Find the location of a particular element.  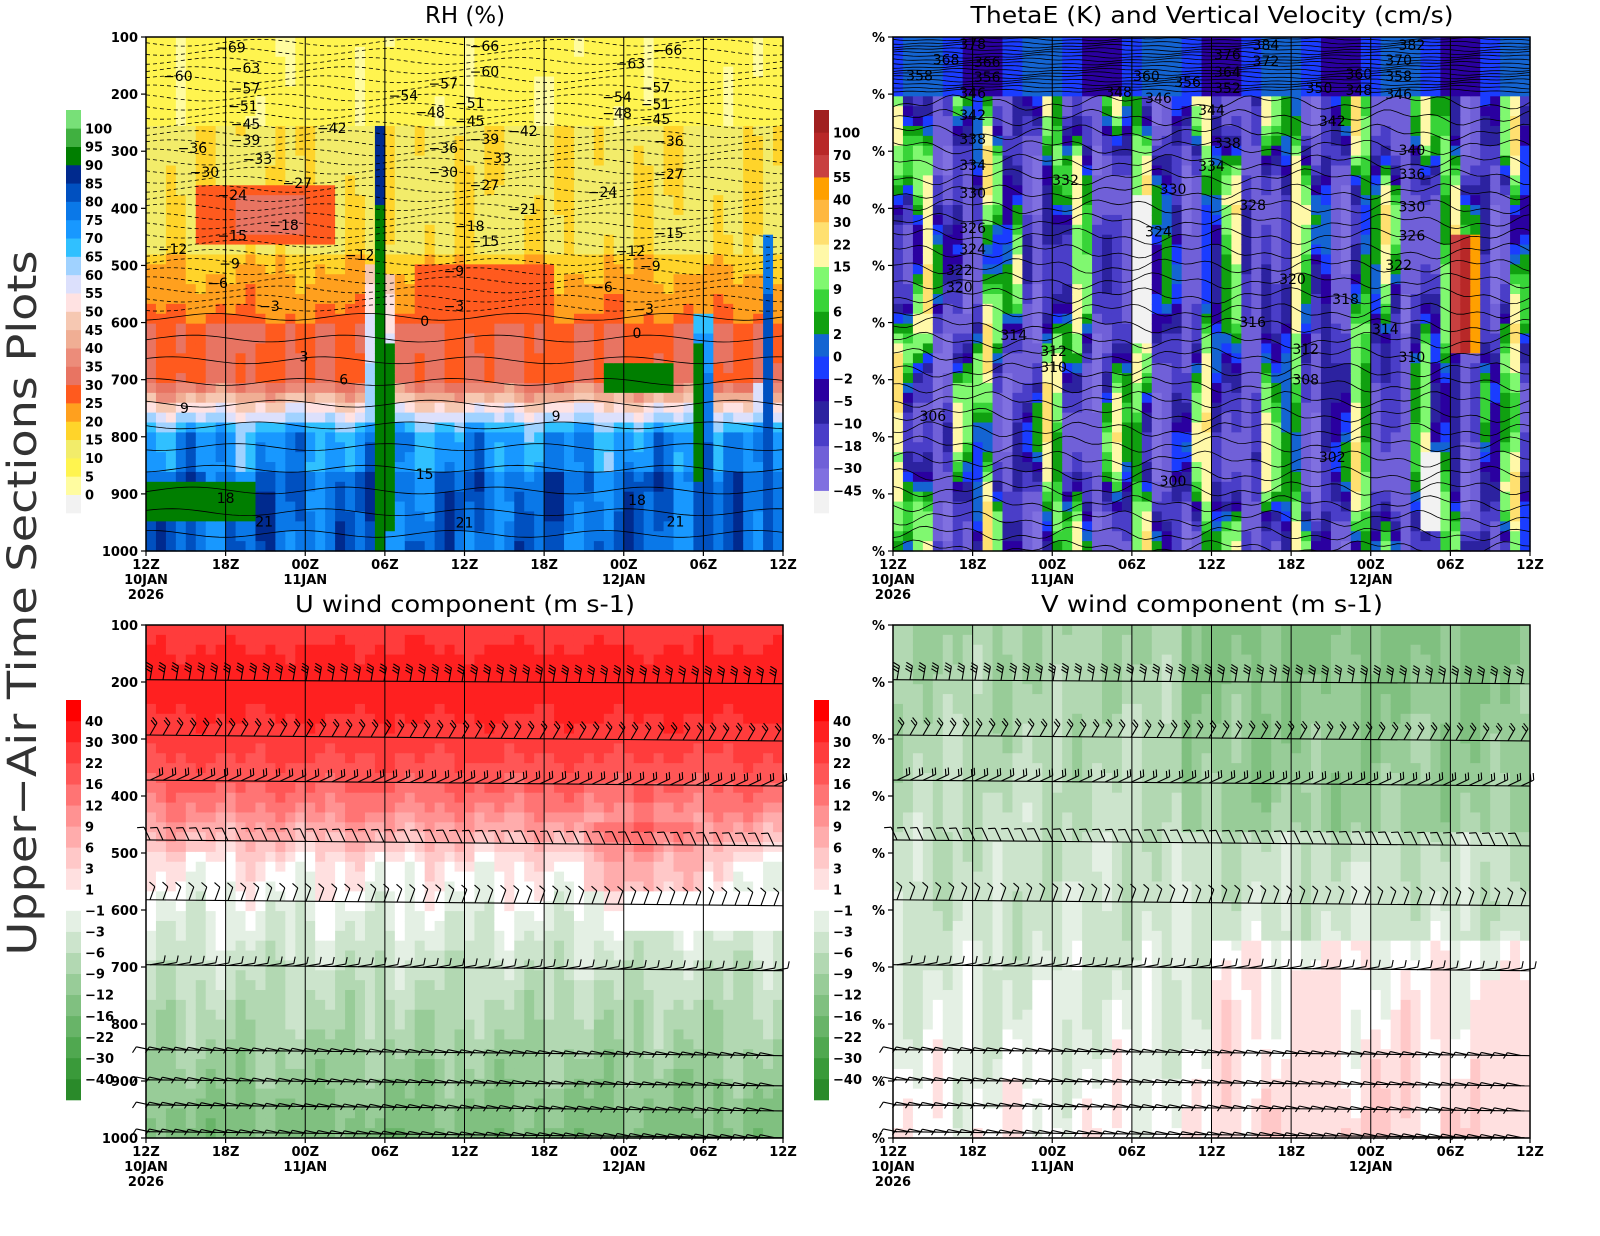

date-label: 12JAN is located at coordinates (624, 580).